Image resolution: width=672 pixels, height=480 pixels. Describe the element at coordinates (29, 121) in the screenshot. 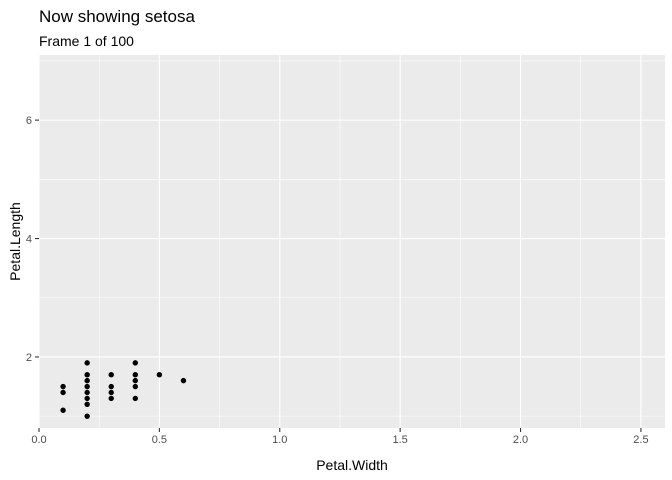

I see `y-tick-label: 6` at that location.